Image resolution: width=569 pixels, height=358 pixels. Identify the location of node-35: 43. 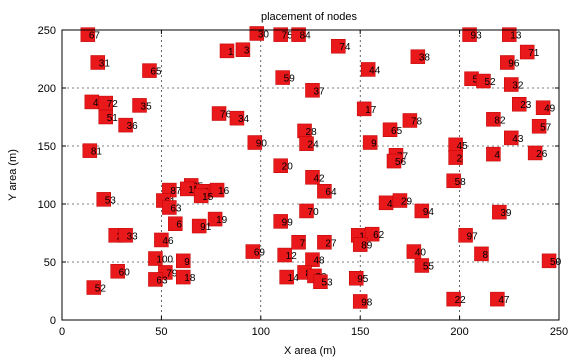
(514, 138).